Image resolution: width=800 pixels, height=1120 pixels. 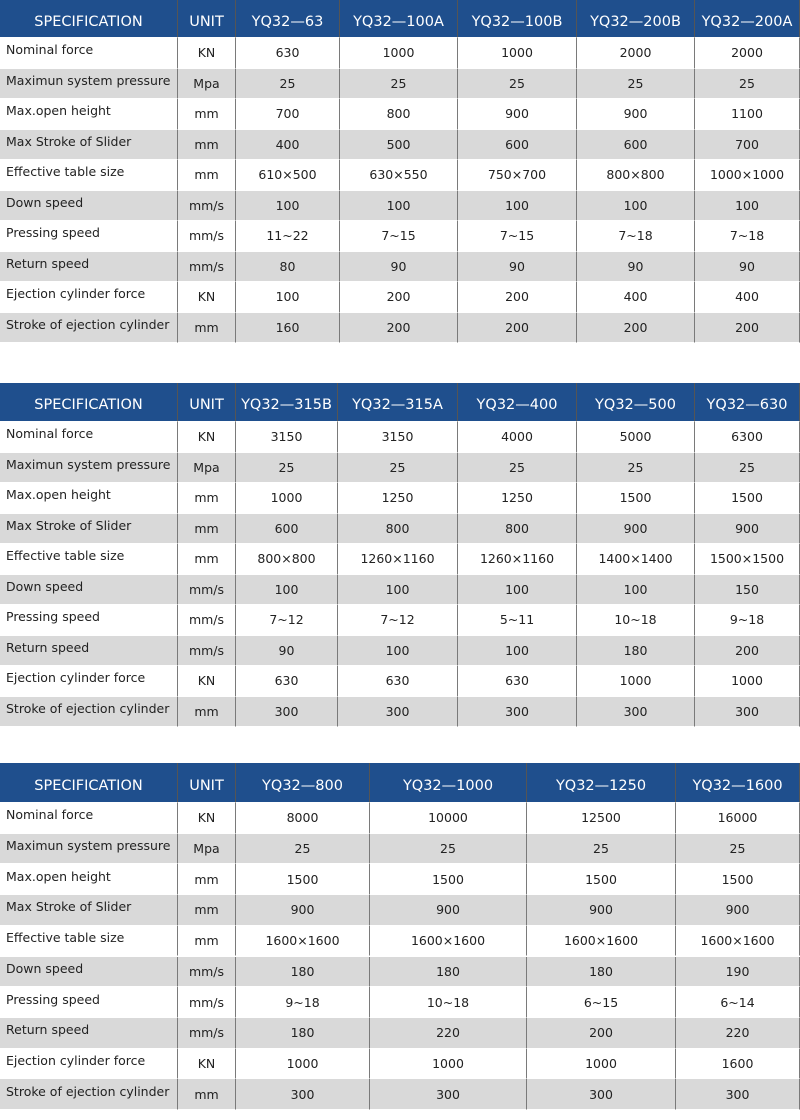 What do you see at coordinates (288, 53) in the screenshot?
I see `table-cell: 630` at bounding box center [288, 53].